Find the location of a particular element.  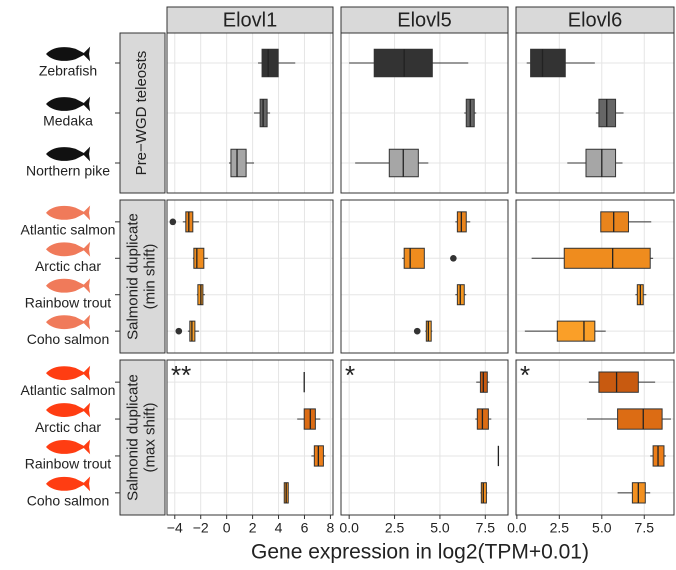

x-tick-label: 6 is located at coordinates (305, 528).